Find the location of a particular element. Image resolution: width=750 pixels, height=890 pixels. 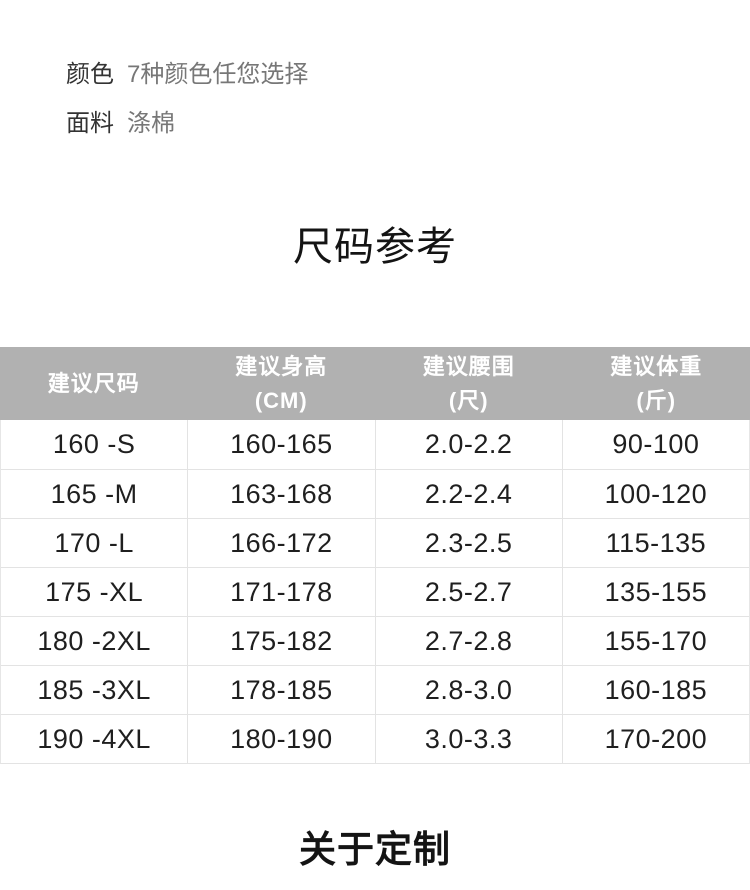

product-attribute-row-color: 颜色 7种颜色任您选择 is located at coordinates (187, 75).